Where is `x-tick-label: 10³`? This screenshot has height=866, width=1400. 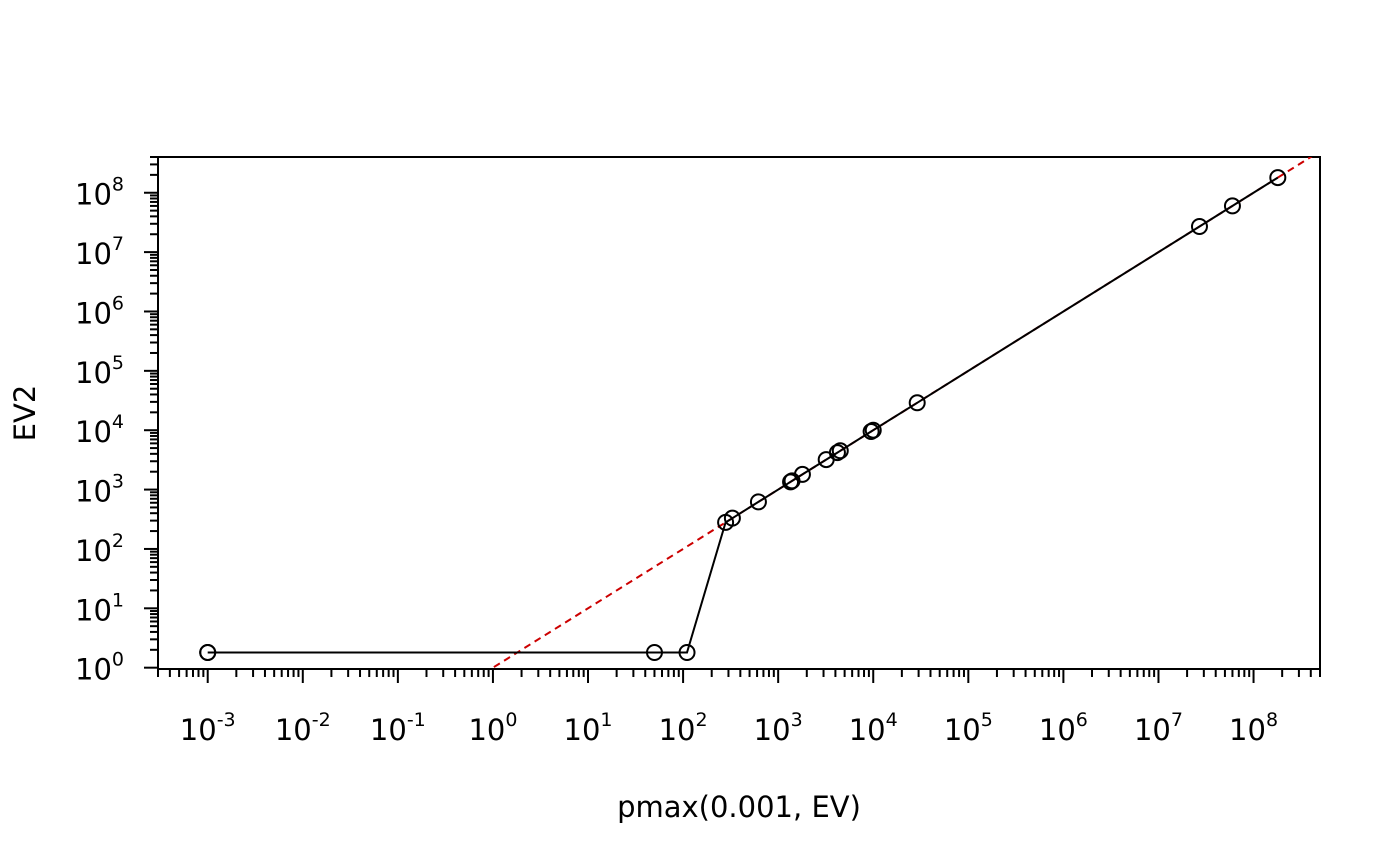 x-tick-label: 10³ is located at coordinates (778, 728).